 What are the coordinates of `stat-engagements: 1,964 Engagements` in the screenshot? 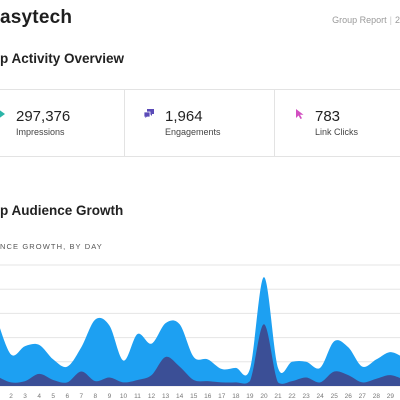 It's located at (199, 123).